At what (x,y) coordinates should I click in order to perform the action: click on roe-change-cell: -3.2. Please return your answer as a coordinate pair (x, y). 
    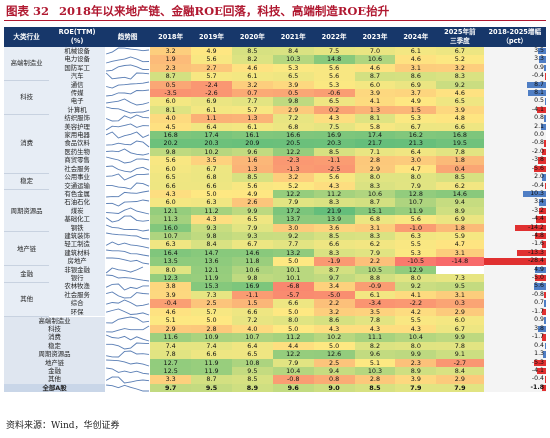
    Looking at the image, I should click on (514, 211).